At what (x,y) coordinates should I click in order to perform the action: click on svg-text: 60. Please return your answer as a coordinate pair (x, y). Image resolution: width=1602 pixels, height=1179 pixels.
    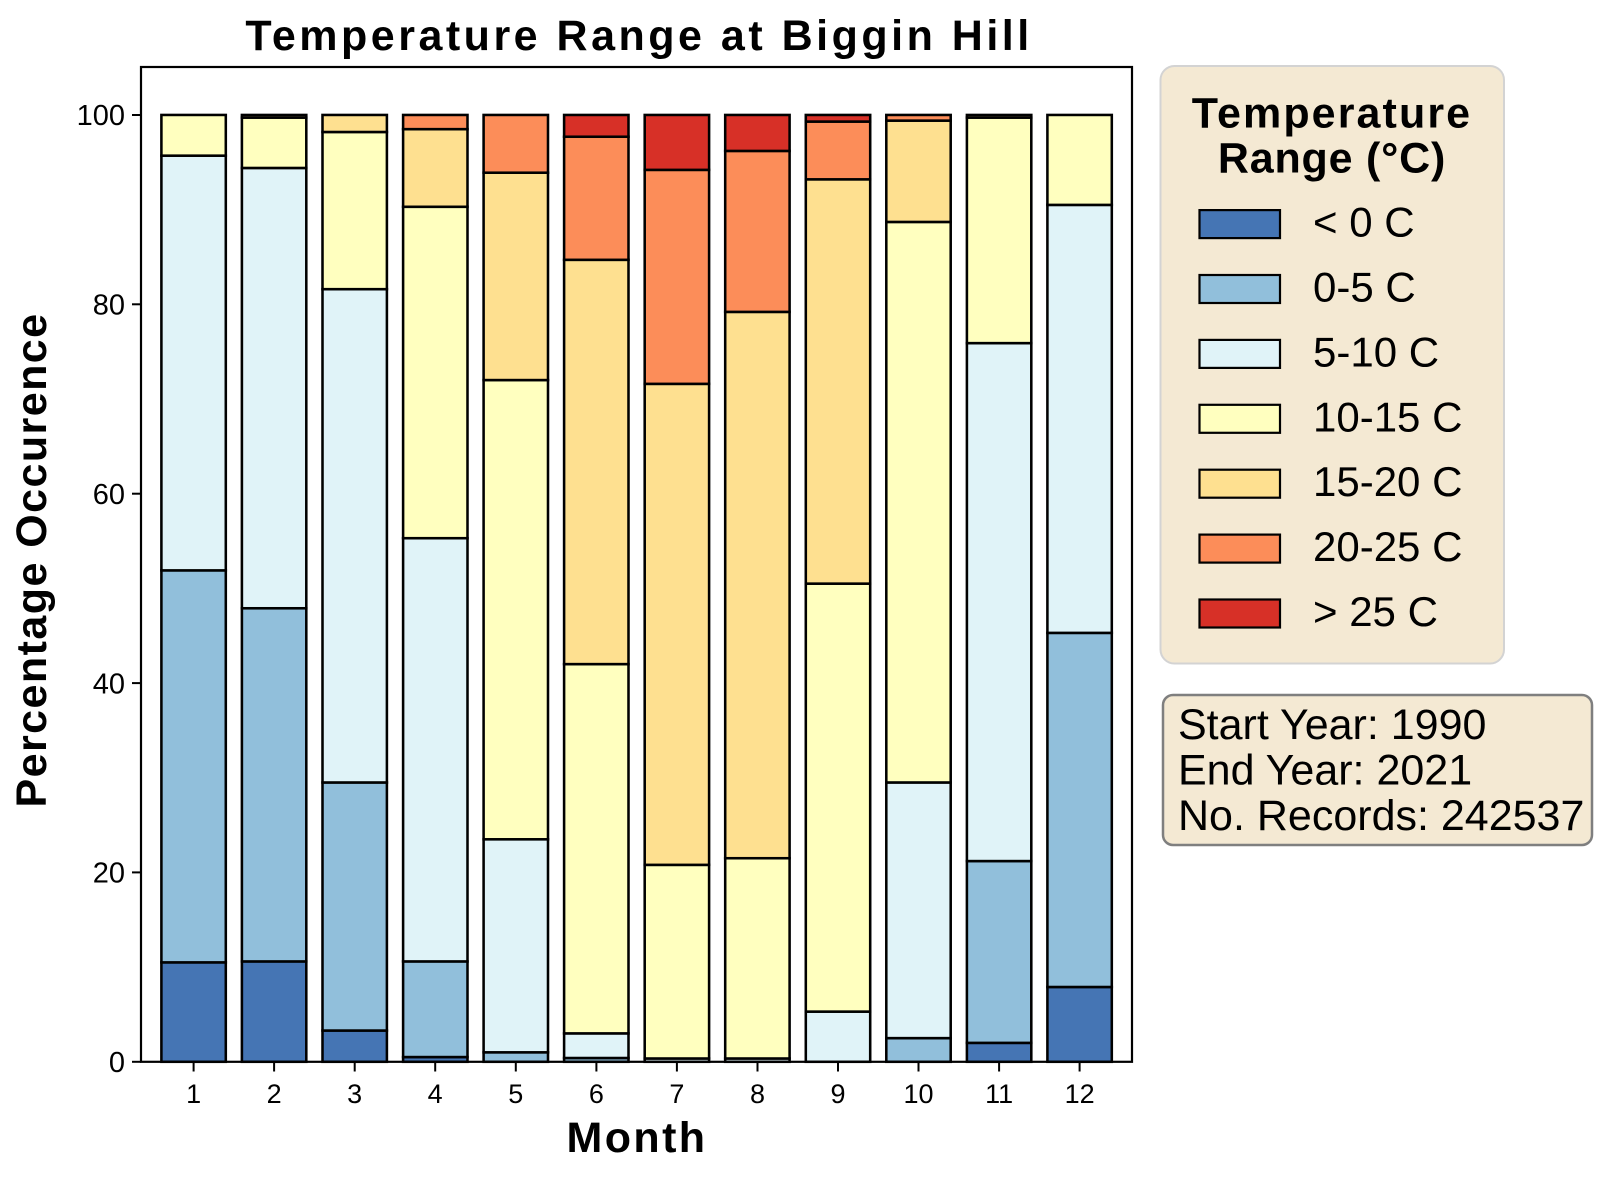
    Looking at the image, I should click on (109, 495).